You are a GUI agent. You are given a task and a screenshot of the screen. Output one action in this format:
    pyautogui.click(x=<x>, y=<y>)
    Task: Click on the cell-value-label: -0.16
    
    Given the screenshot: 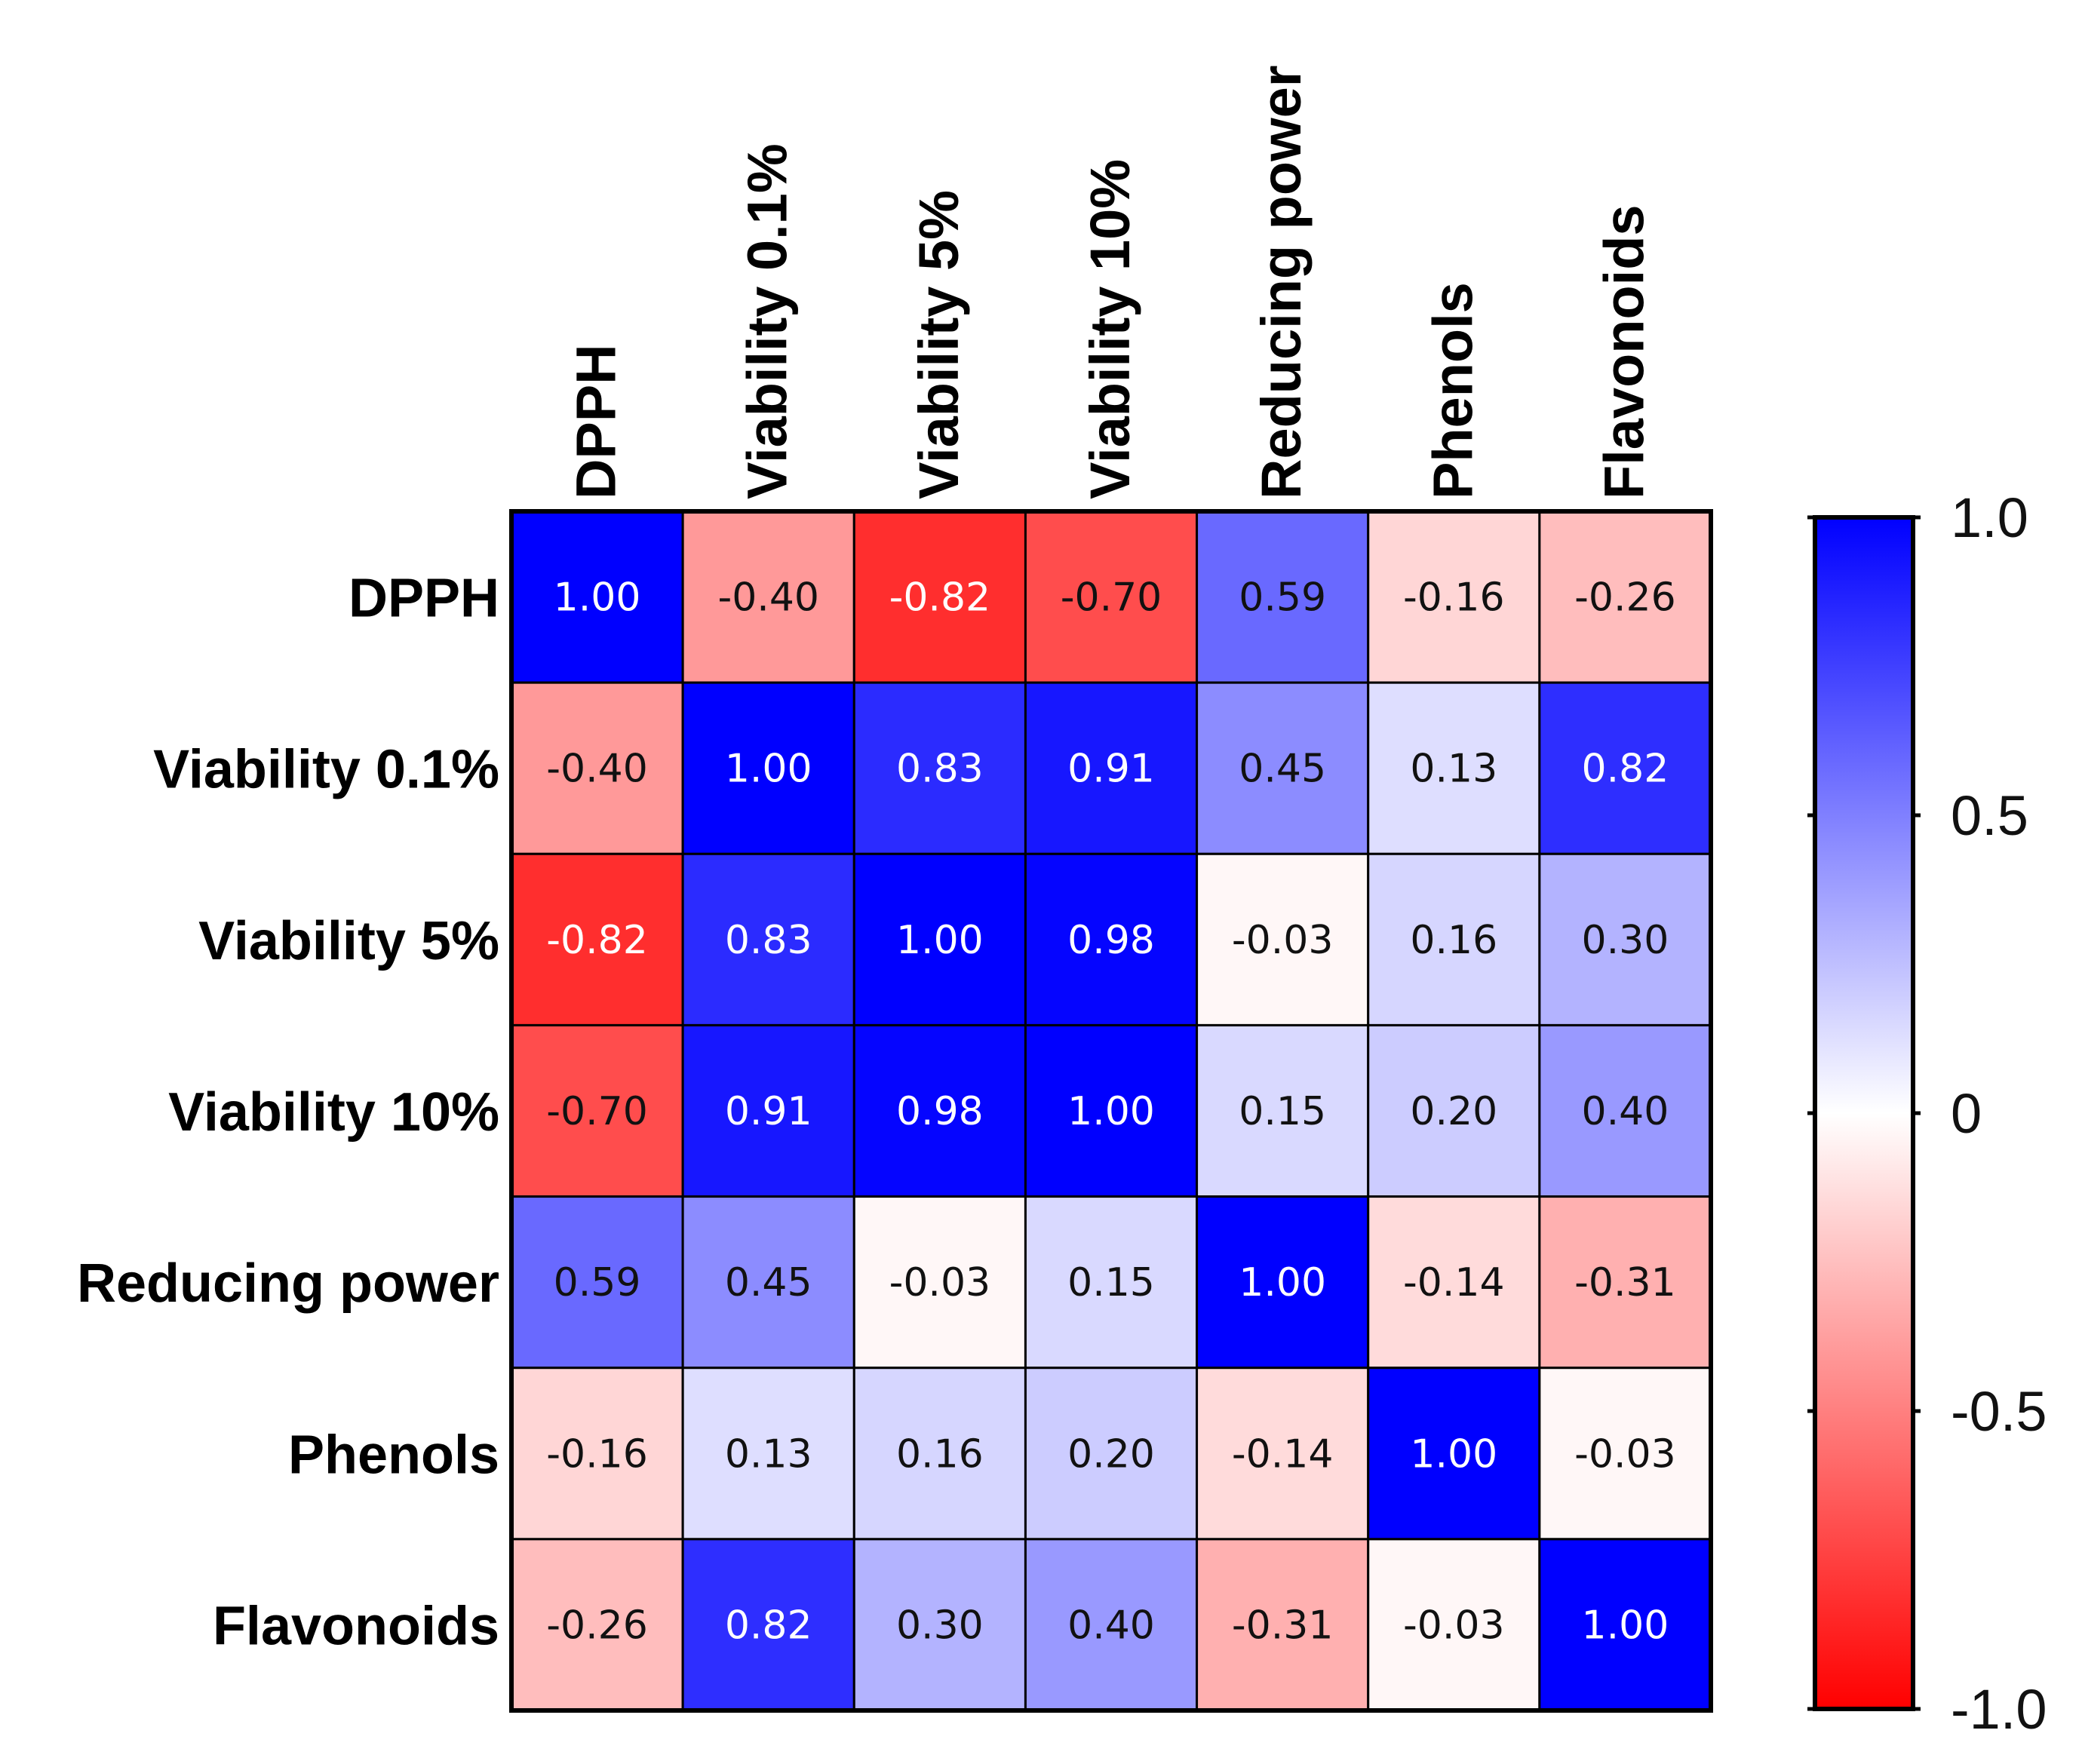 What is the action you would take?
    pyautogui.click(x=597, y=1454)
    